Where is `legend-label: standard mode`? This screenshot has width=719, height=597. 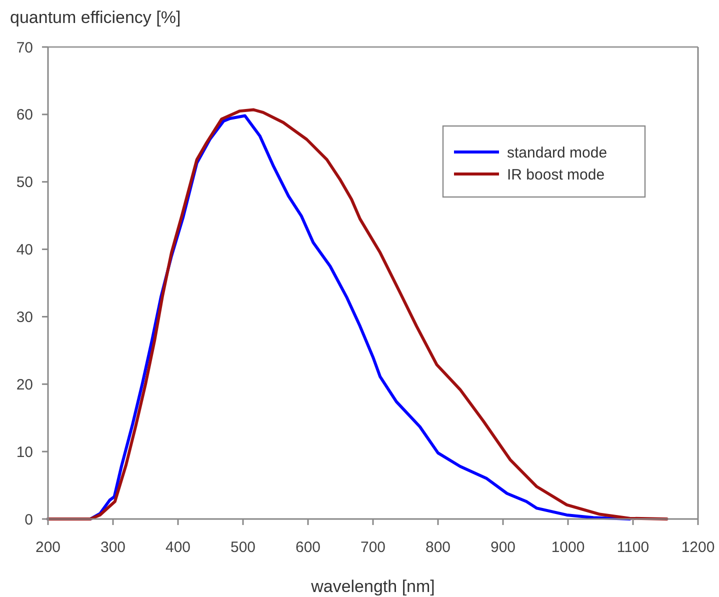
legend-label: standard mode is located at coordinates (557, 153).